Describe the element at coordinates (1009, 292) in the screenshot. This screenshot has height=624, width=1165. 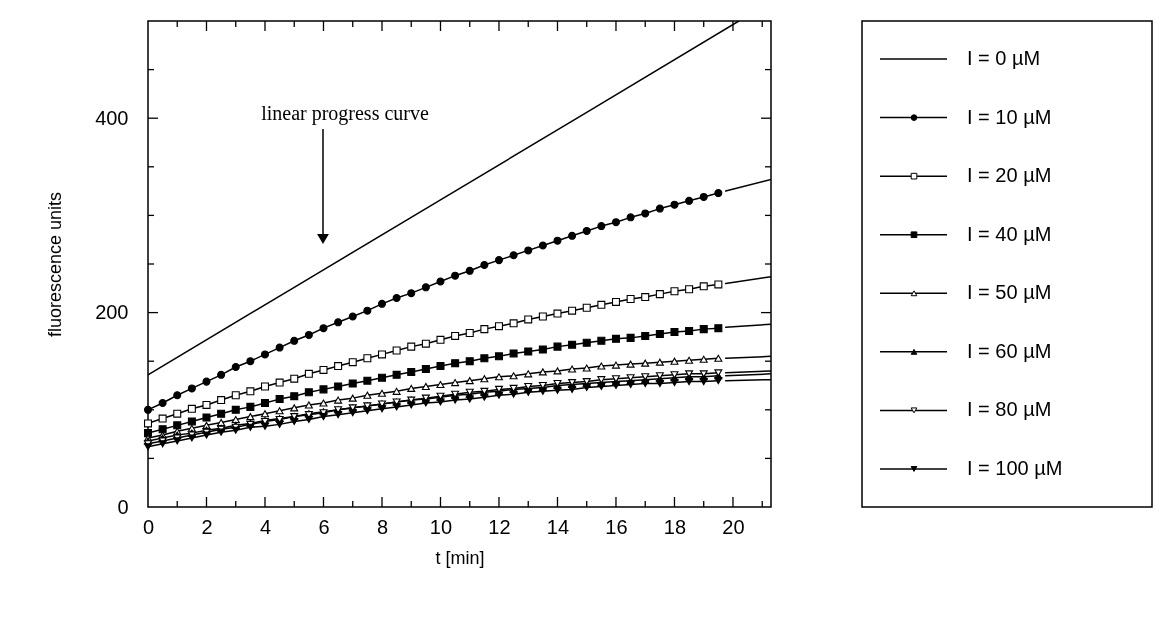
I see `legend-label: I = 50 µM` at that location.